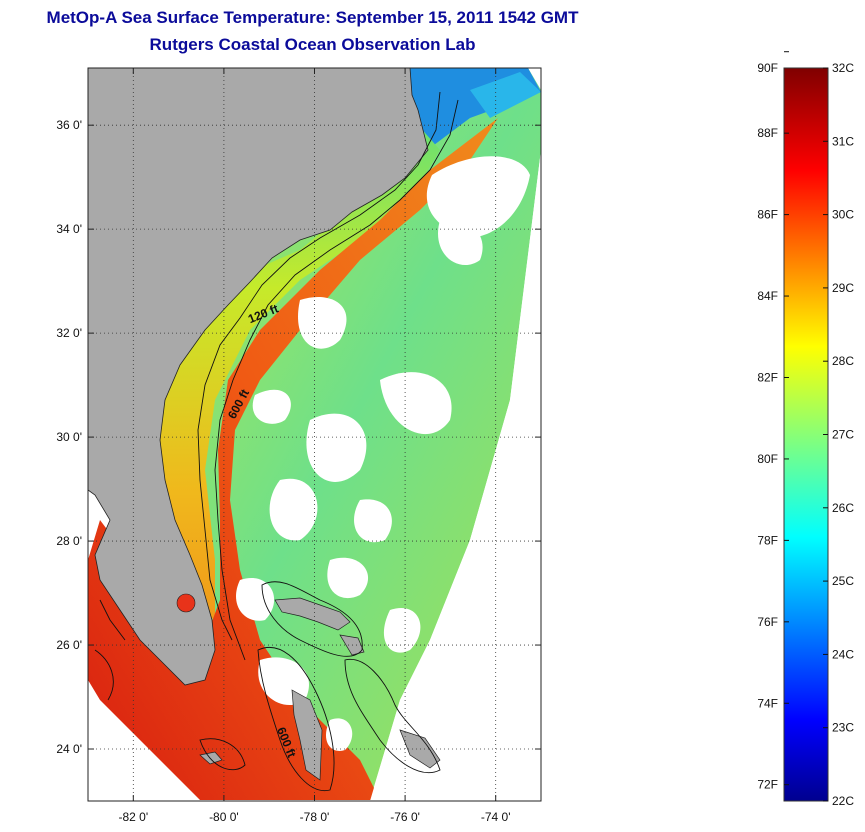 This screenshot has height=832, width=865. What do you see at coordinates (69, 437) in the screenshot?
I see `lat-tick-label: 30 0'` at bounding box center [69, 437].